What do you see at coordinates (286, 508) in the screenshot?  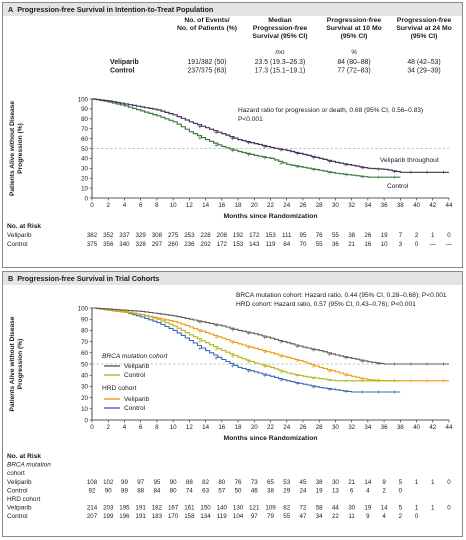 I see `panel-b-at-risk-count: 82` at bounding box center [286, 508].